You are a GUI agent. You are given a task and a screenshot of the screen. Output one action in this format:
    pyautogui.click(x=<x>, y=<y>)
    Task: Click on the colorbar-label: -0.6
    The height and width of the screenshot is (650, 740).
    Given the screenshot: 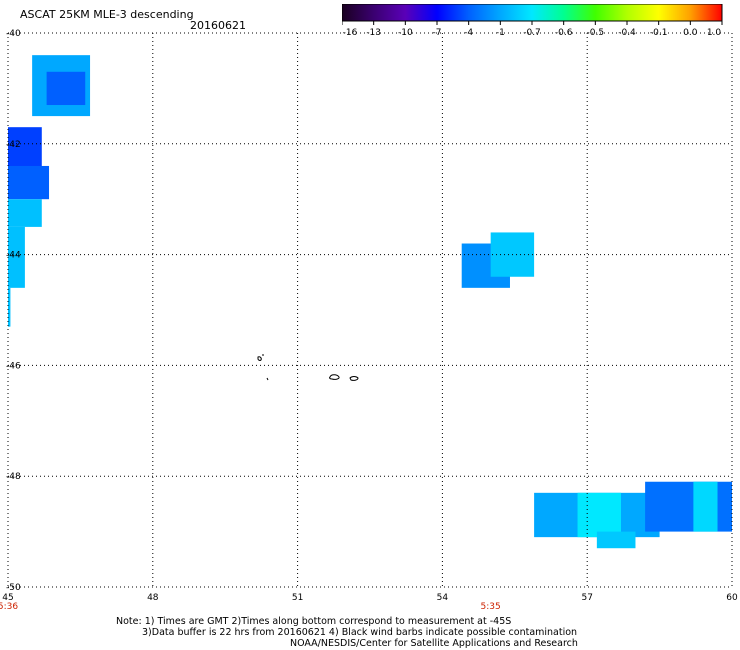 What is the action you would take?
    pyautogui.click(x=564, y=32)
    